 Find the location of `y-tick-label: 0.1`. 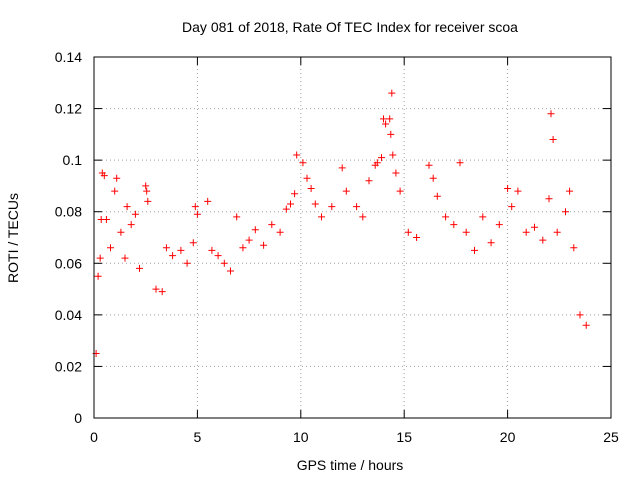

y-tick-label: 0.1 is located at coordinates (73, 160).